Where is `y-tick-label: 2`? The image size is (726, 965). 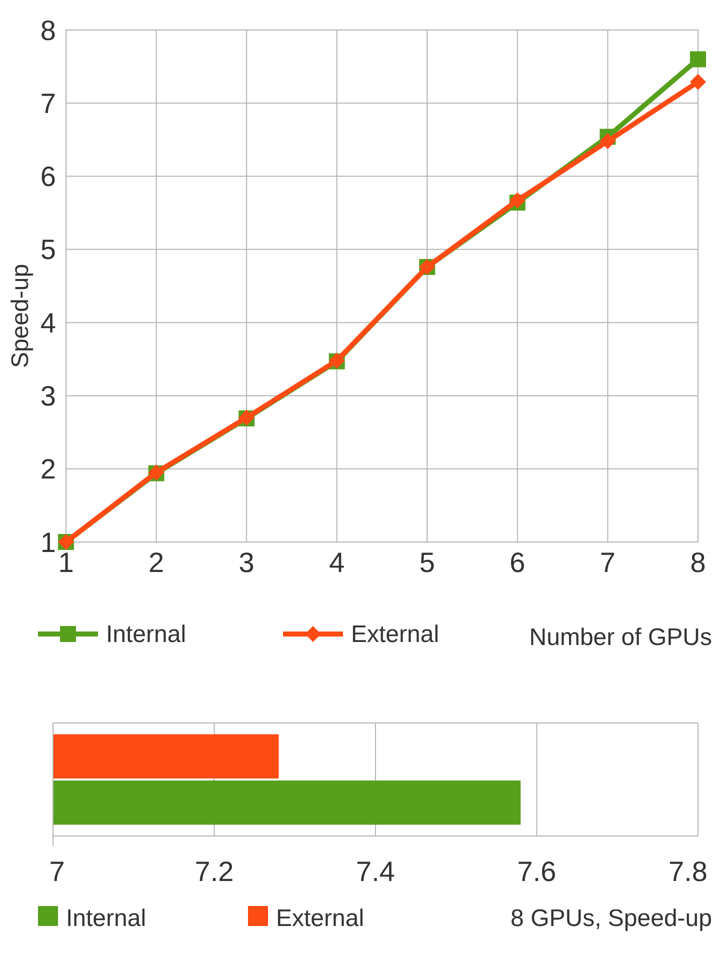 y-tick-label: 2 is located at coordinates (48, 469).